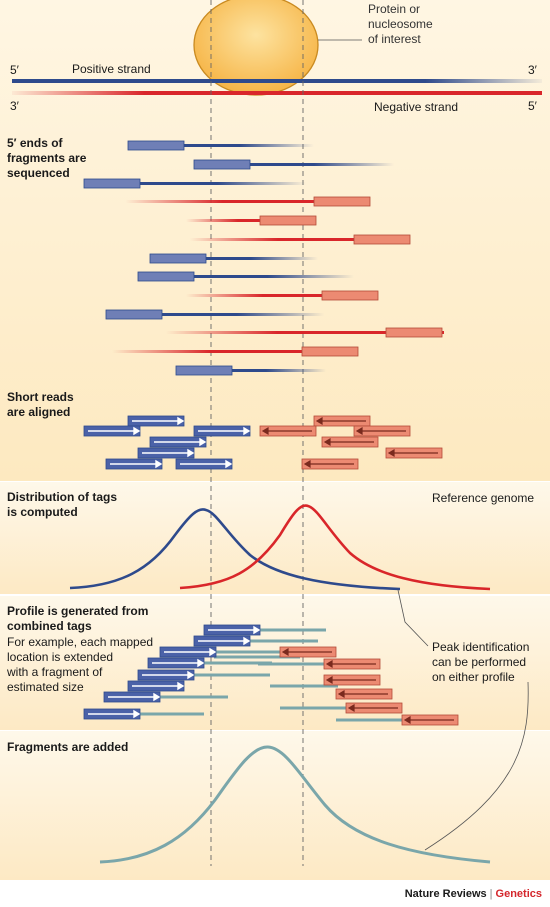 This screenshot has height=907, width=550. What do you see at coordinates (416, 107) in the screenshot?
I see `negative-strand-label: Negative strand` at bounding box center [416, 107].